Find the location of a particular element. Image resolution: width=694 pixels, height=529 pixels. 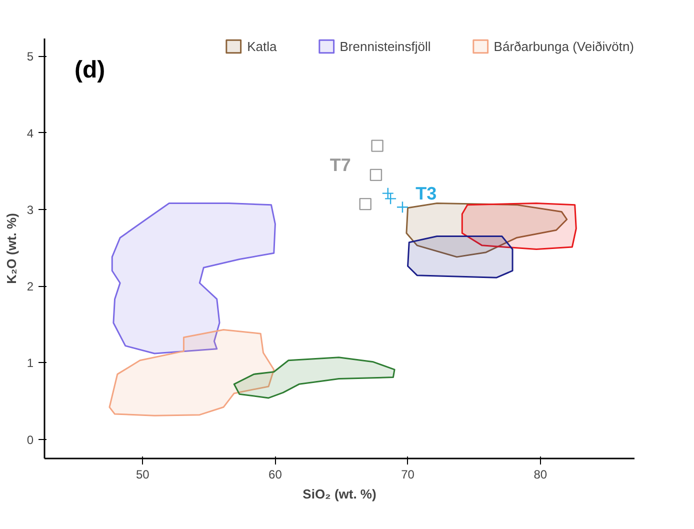

annotation: (d) is located at coordinates (90, 70).